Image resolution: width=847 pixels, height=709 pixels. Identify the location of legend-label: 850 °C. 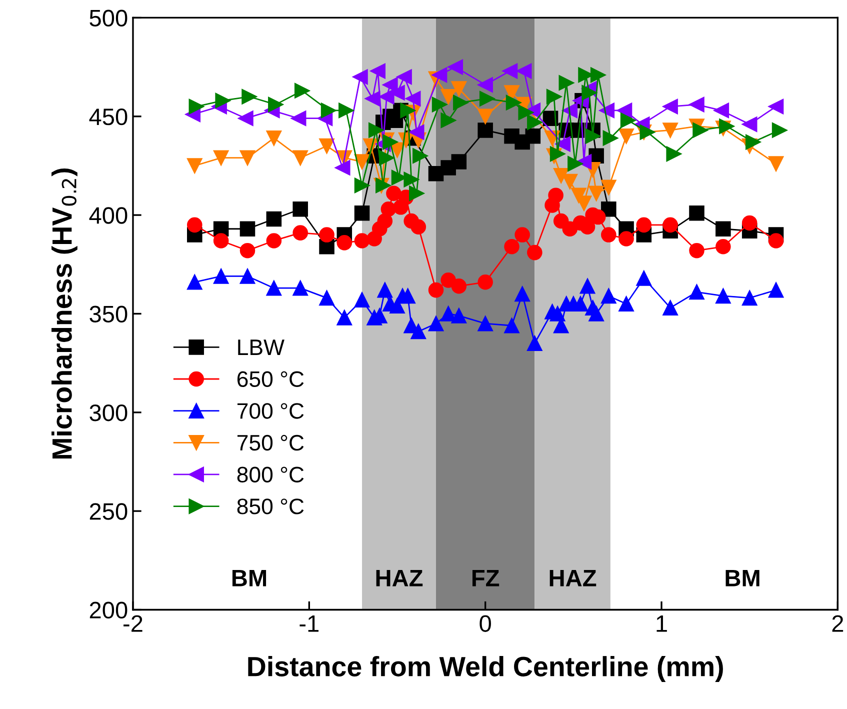
(270, 506).